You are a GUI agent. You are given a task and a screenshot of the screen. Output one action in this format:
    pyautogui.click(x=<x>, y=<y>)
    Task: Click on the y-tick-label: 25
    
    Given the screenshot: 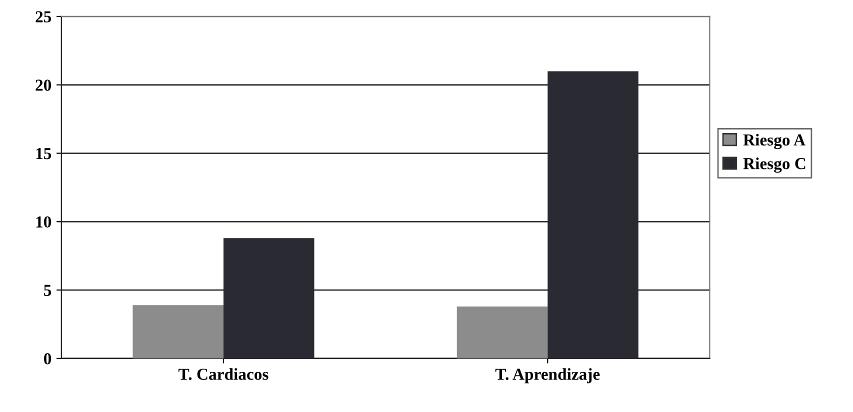 What is the action you would take?
    pyautogui.click(x=44, y=16)
    